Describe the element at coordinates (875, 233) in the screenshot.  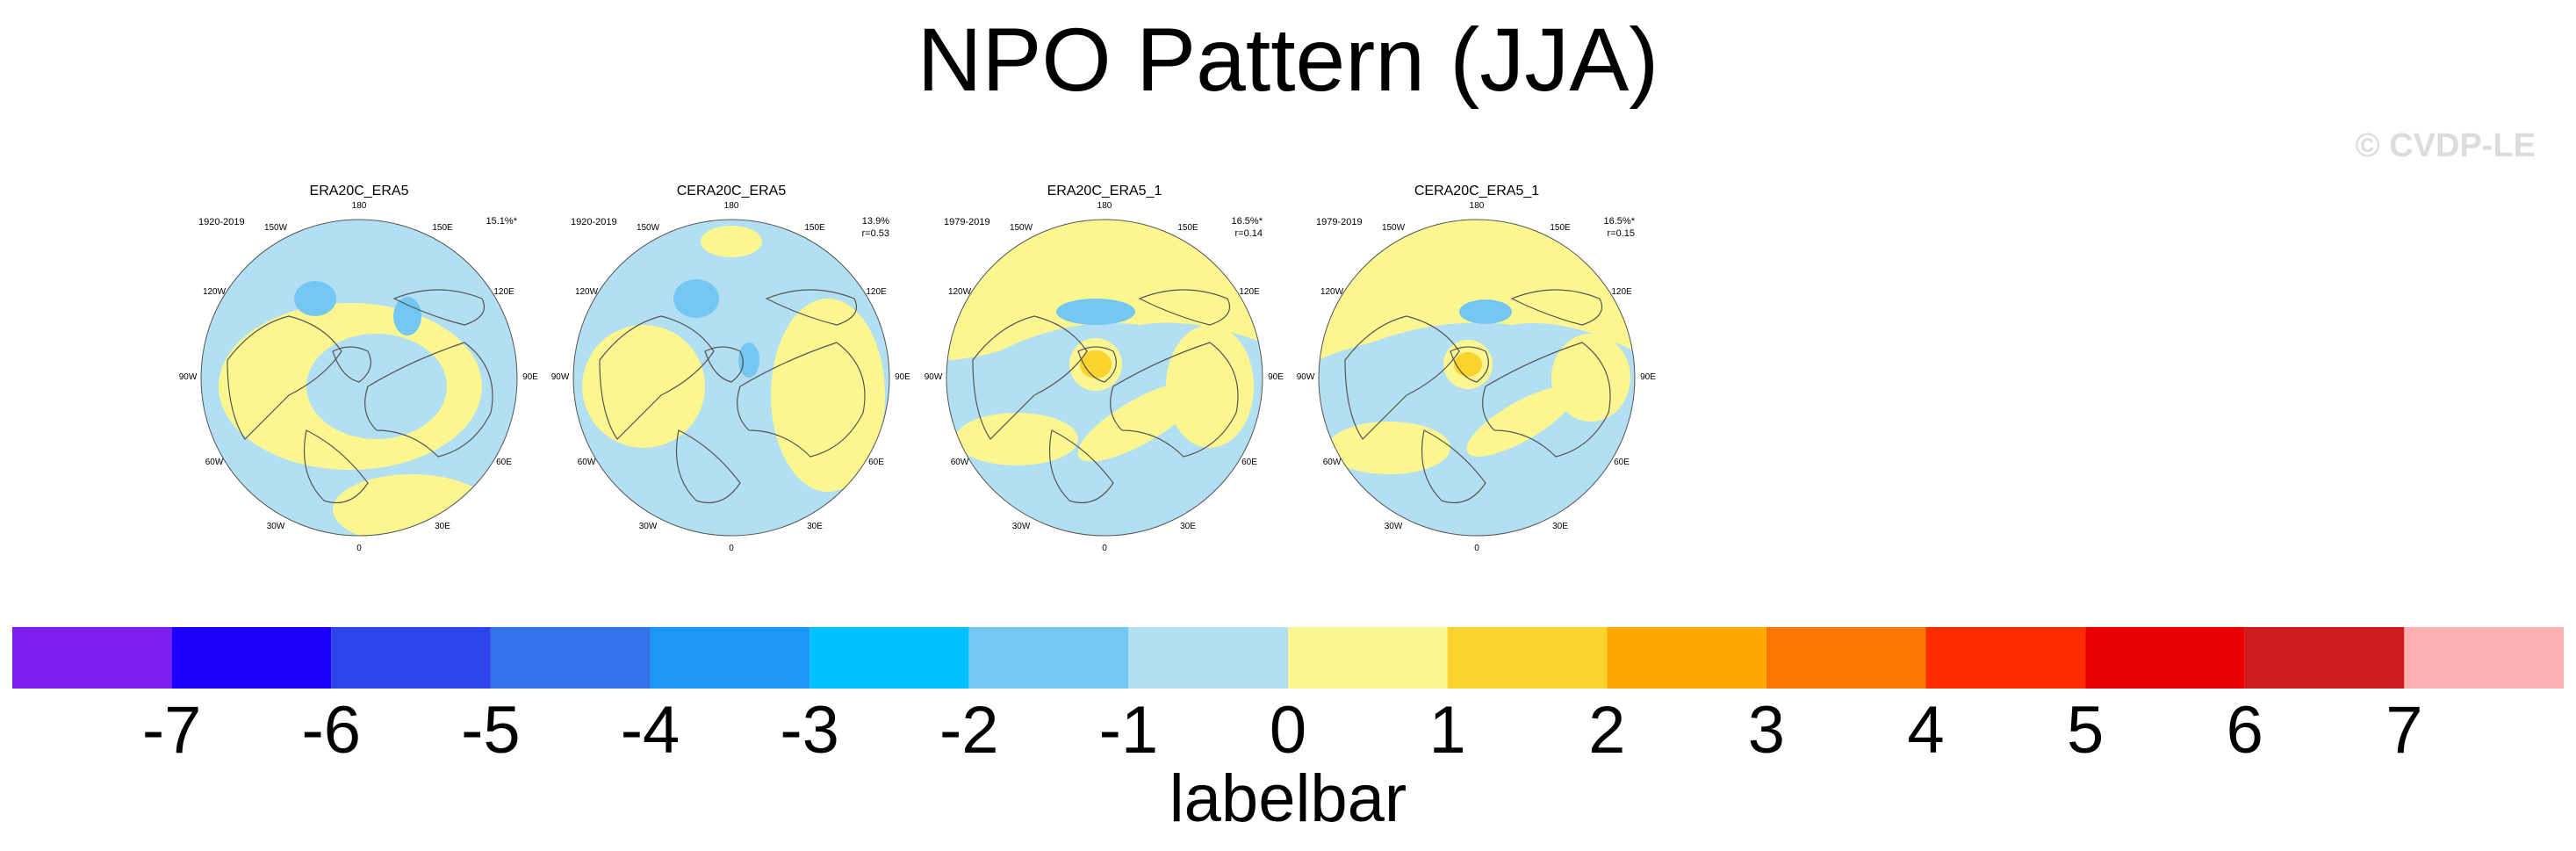
I see `pattern-correlation: r=0.53` at that location.